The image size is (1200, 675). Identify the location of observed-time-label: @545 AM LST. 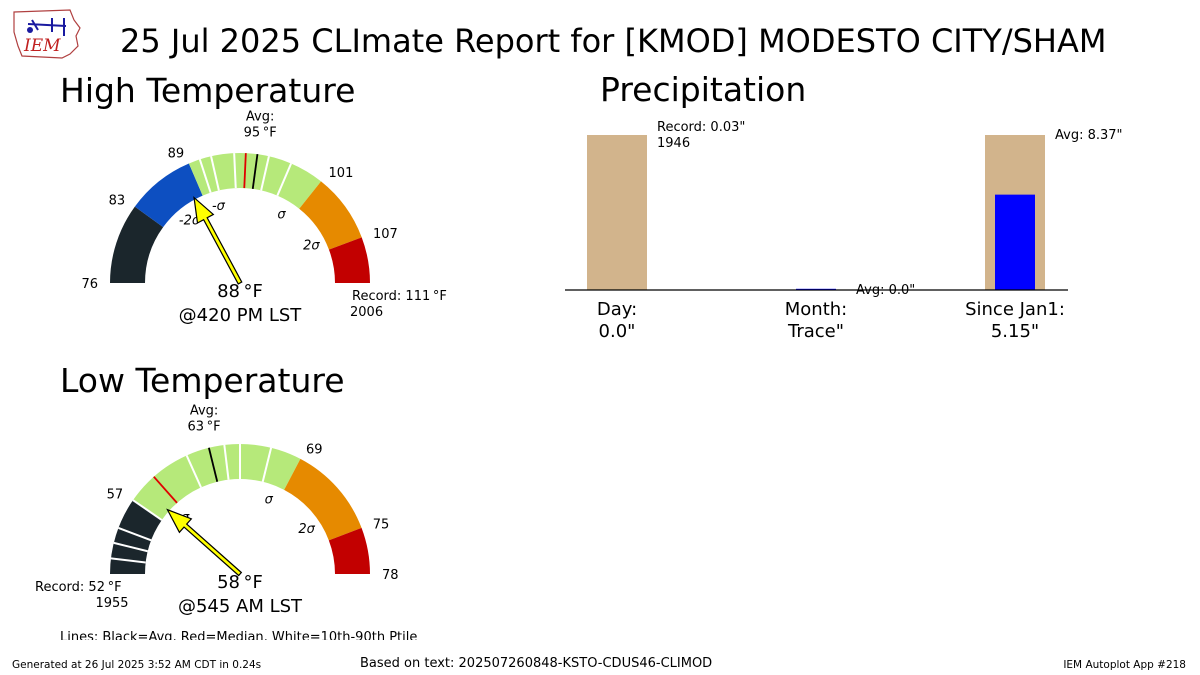
(240, 606).